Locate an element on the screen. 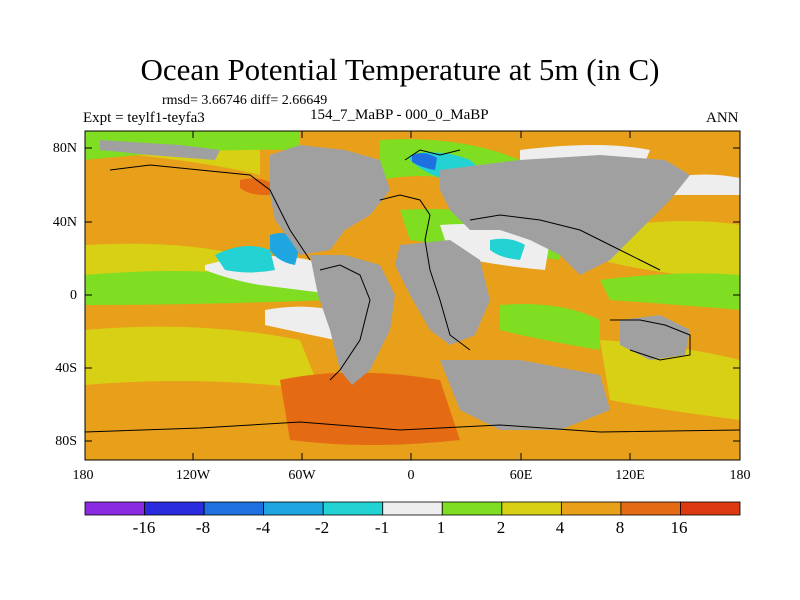 This screenshot has height=600, width=800. land-africa is located at coordinates (442, 292).